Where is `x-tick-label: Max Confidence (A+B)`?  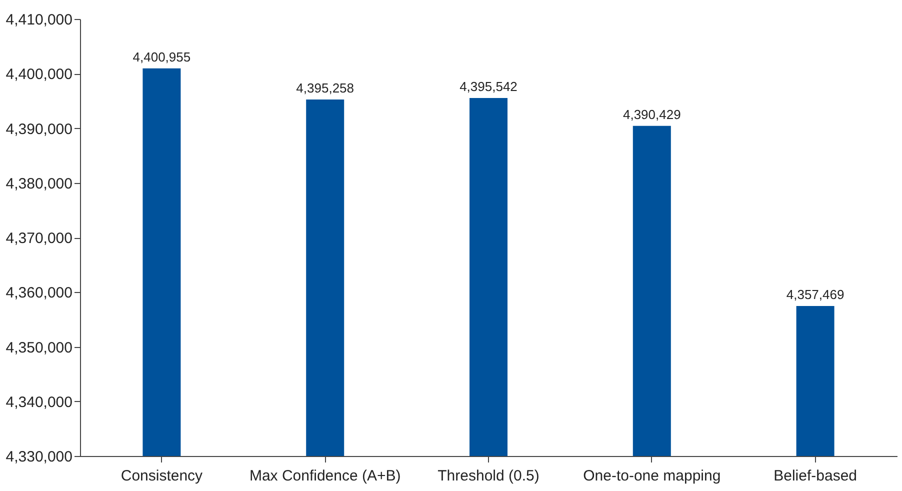 x-tick-label: Max Confidence (A+B) is located at coordinates (325, 476).